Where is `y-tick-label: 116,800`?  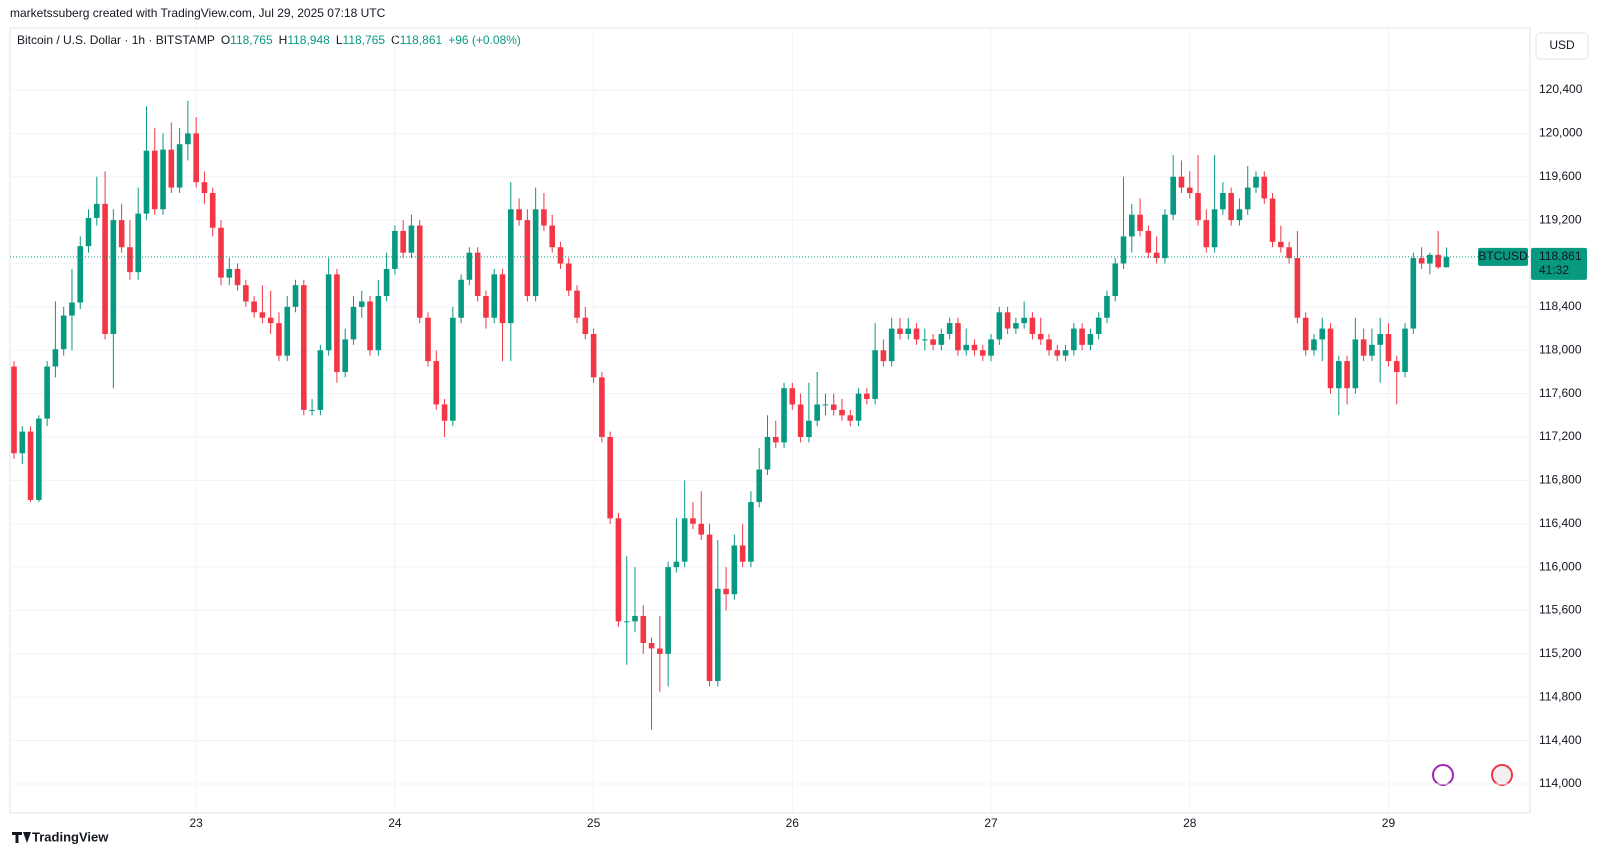
y-tick-label: 116,800 is located at coordinates (1560, 480).